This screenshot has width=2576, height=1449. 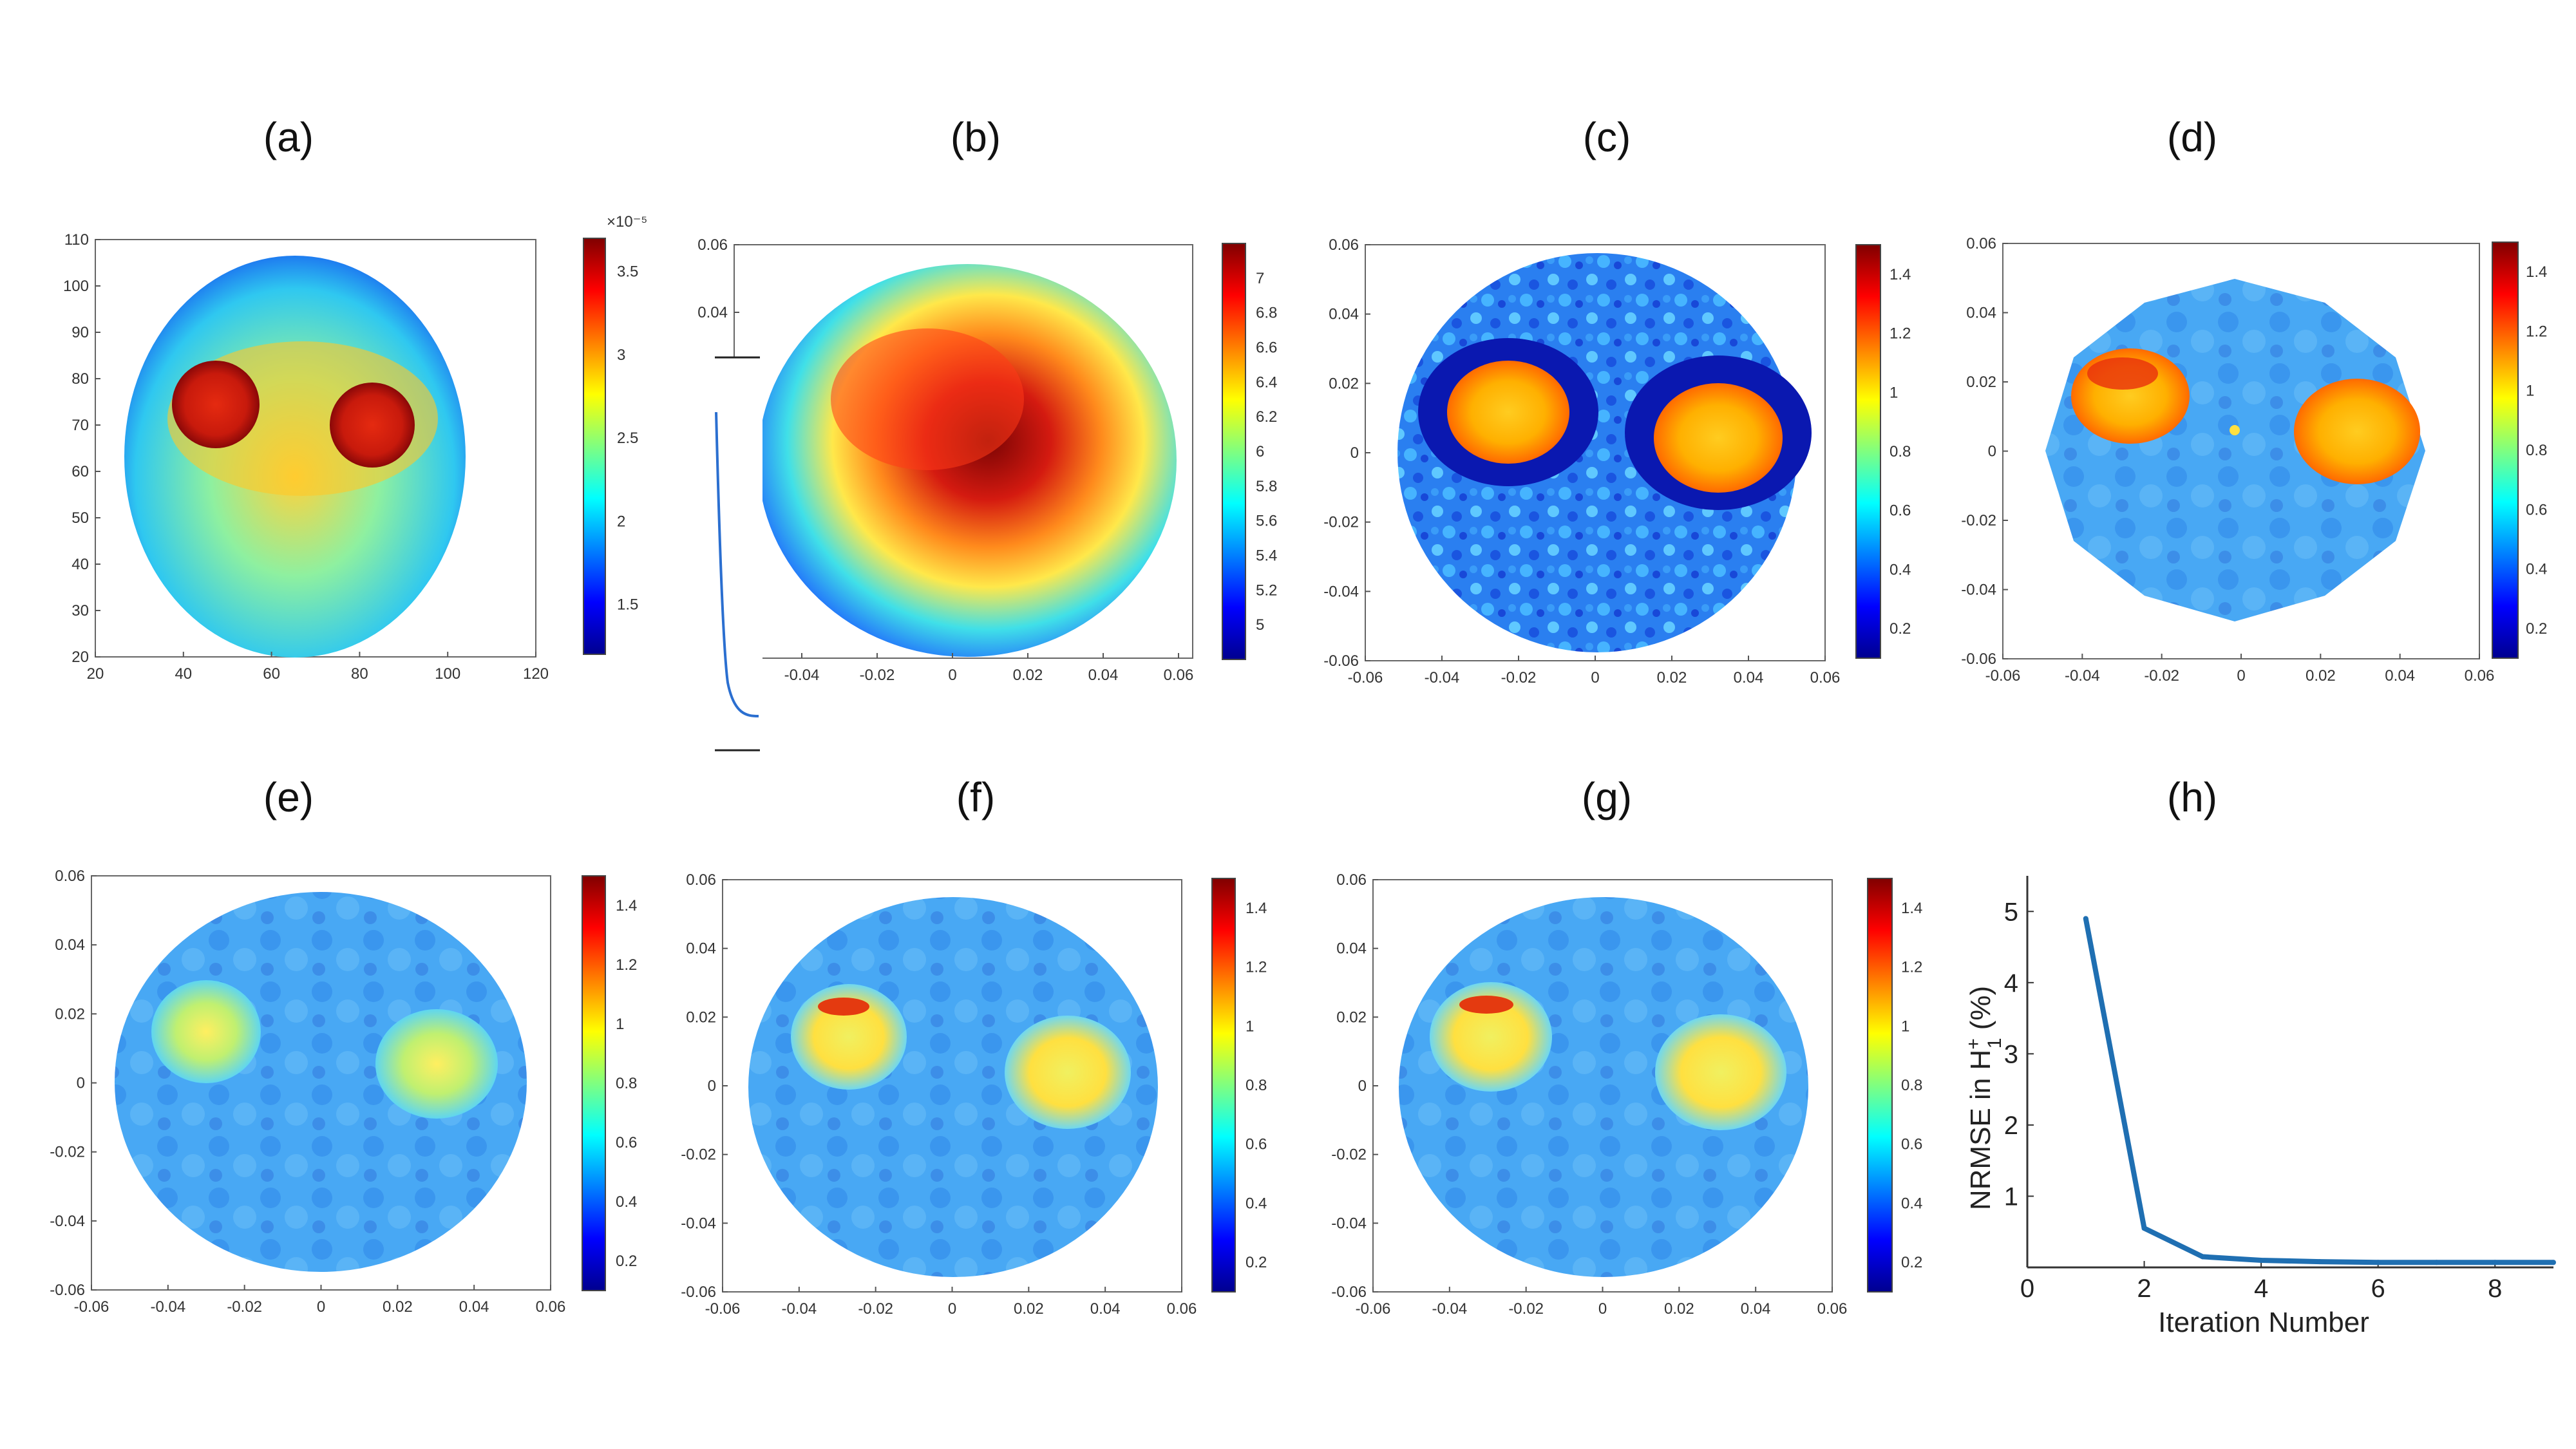 I want to click on colorbar-tick-label: 5.6, so click(x=1266, y=522).